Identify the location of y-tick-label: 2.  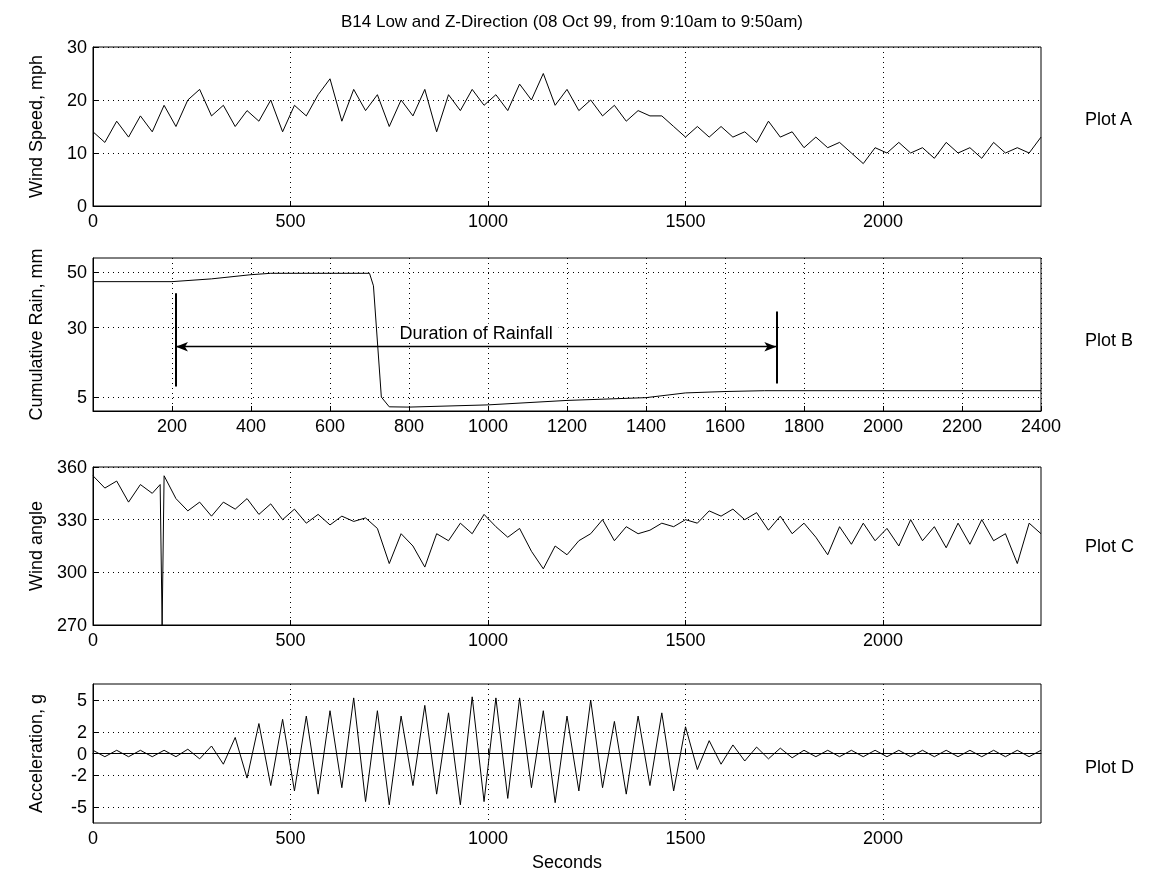
(81, 732).